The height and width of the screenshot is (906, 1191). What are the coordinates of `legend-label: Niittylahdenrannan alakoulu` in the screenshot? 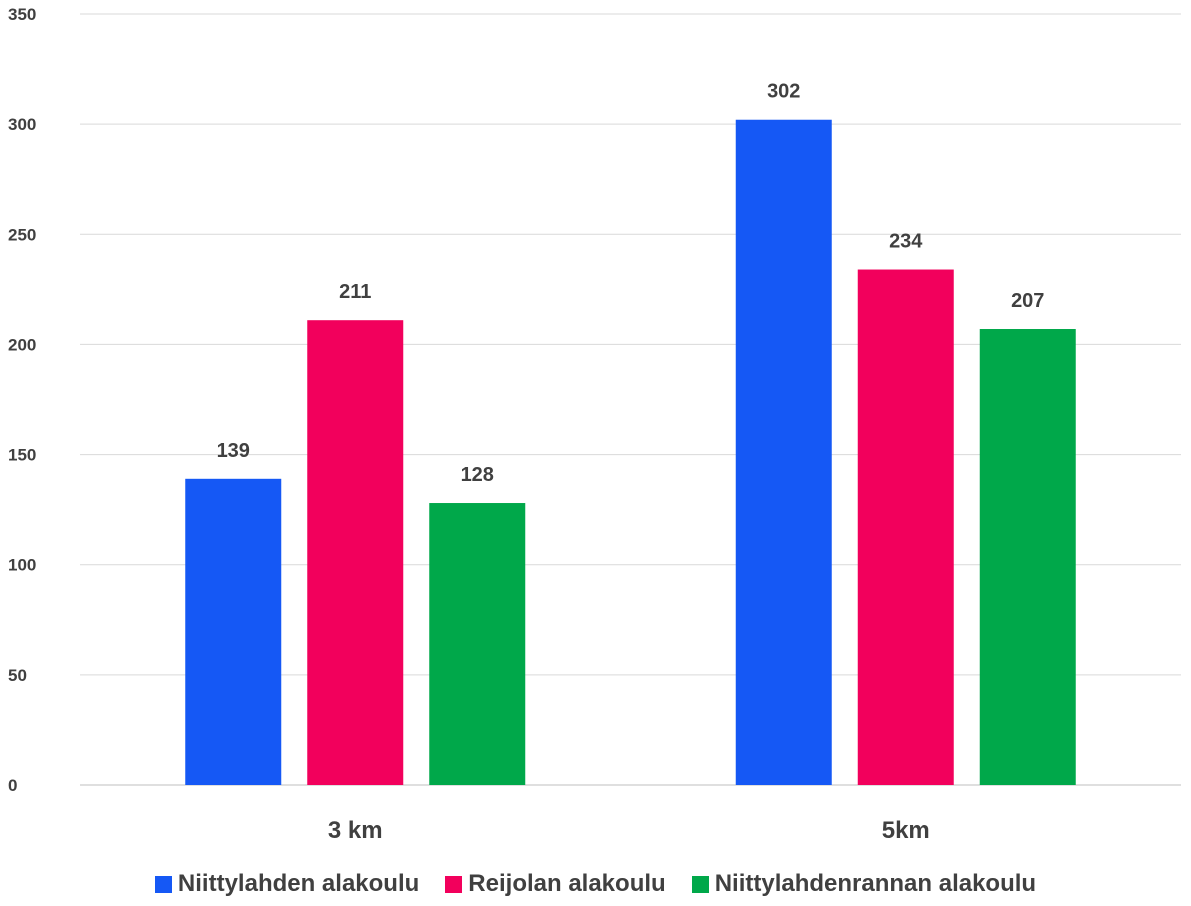 It's located at (875, 883).